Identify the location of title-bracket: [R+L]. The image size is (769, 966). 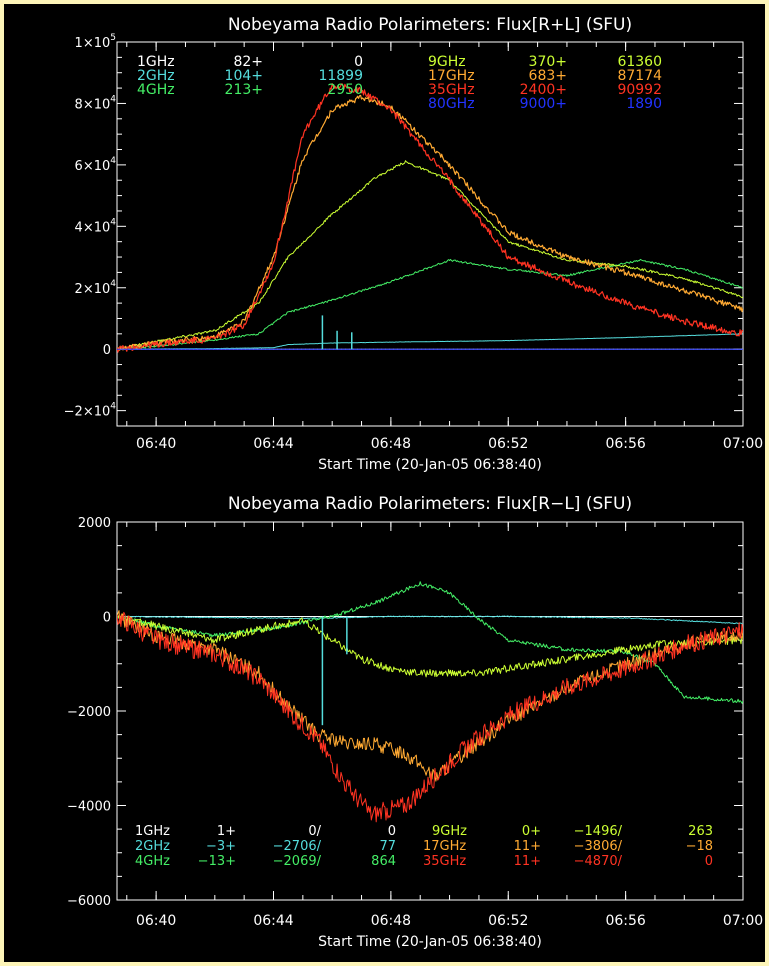
(556, 25).